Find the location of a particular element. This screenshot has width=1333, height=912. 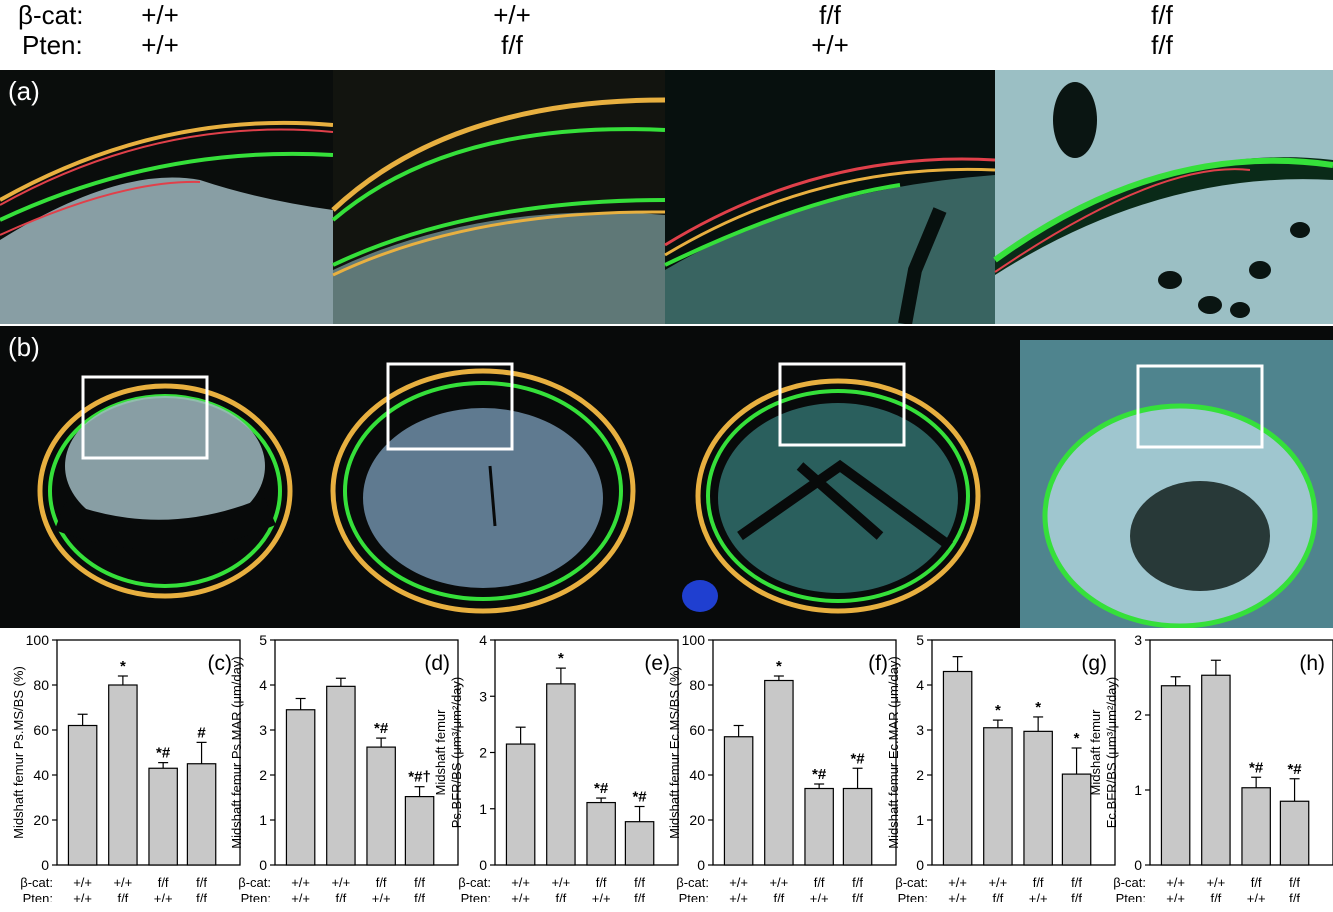

panel-label: (d) is located at coordinates (437, 663).